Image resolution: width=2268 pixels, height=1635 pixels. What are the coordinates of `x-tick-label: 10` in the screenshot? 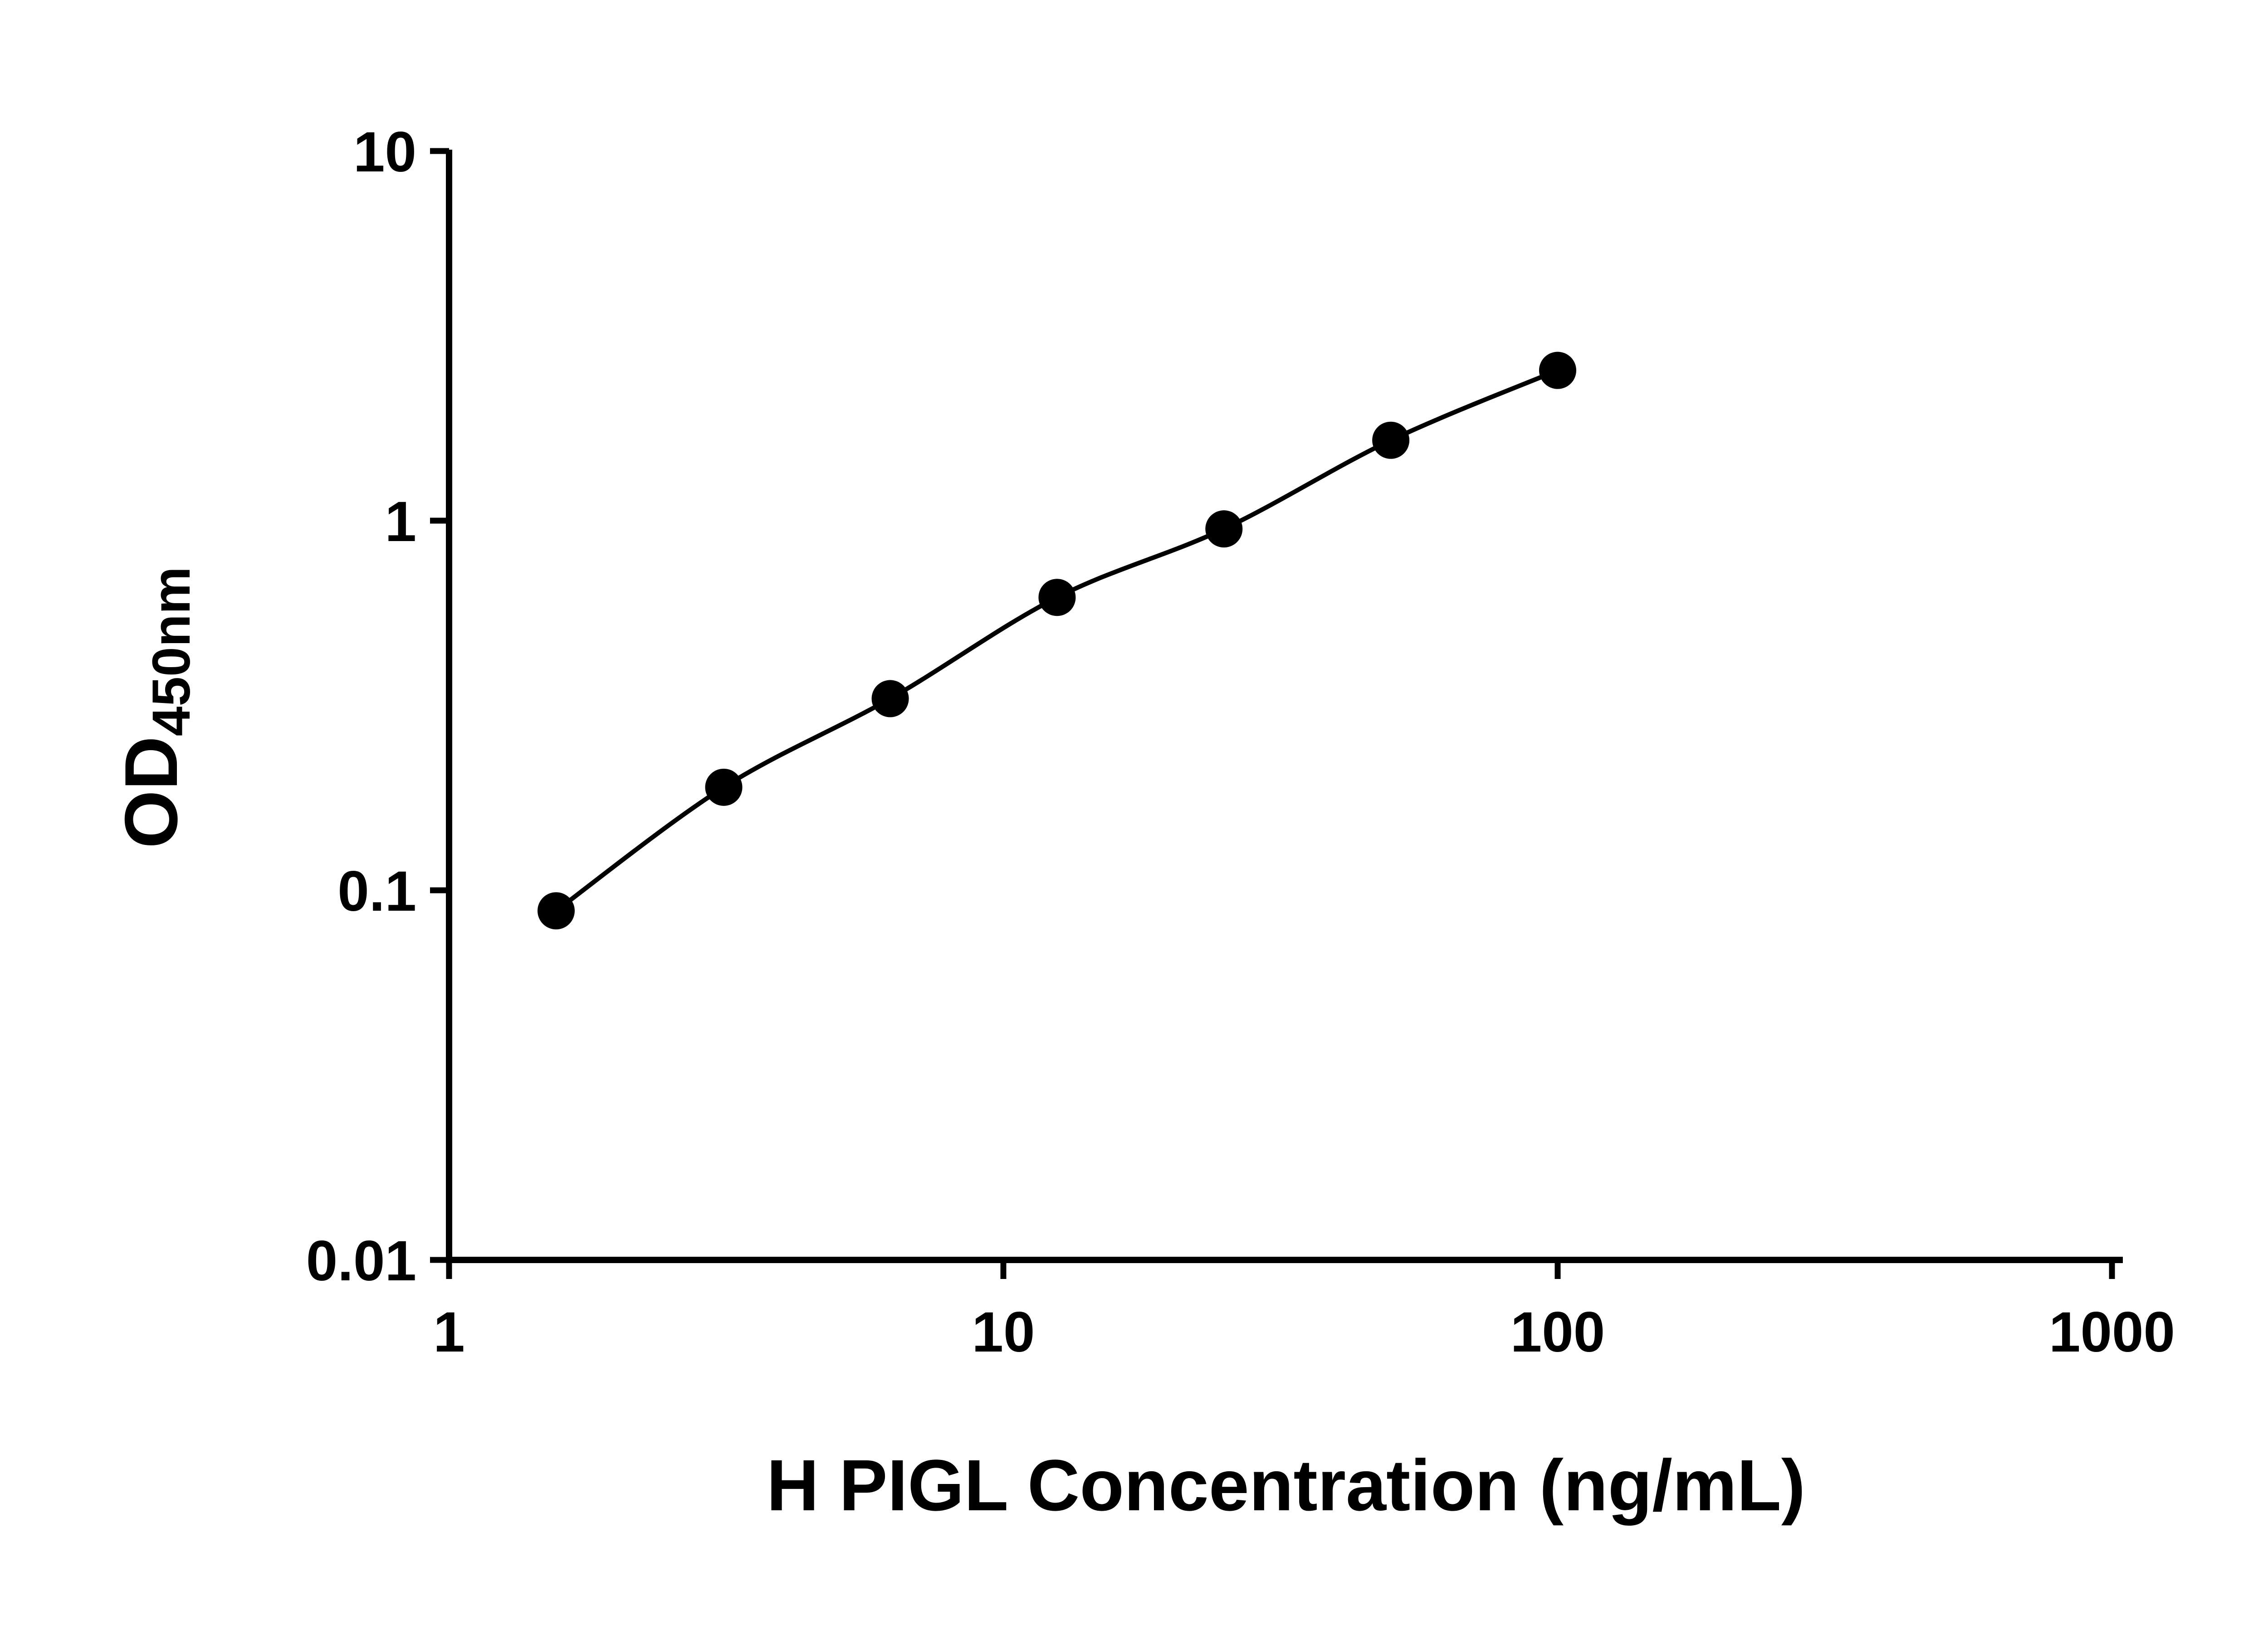 It's located at (1004, 1333).